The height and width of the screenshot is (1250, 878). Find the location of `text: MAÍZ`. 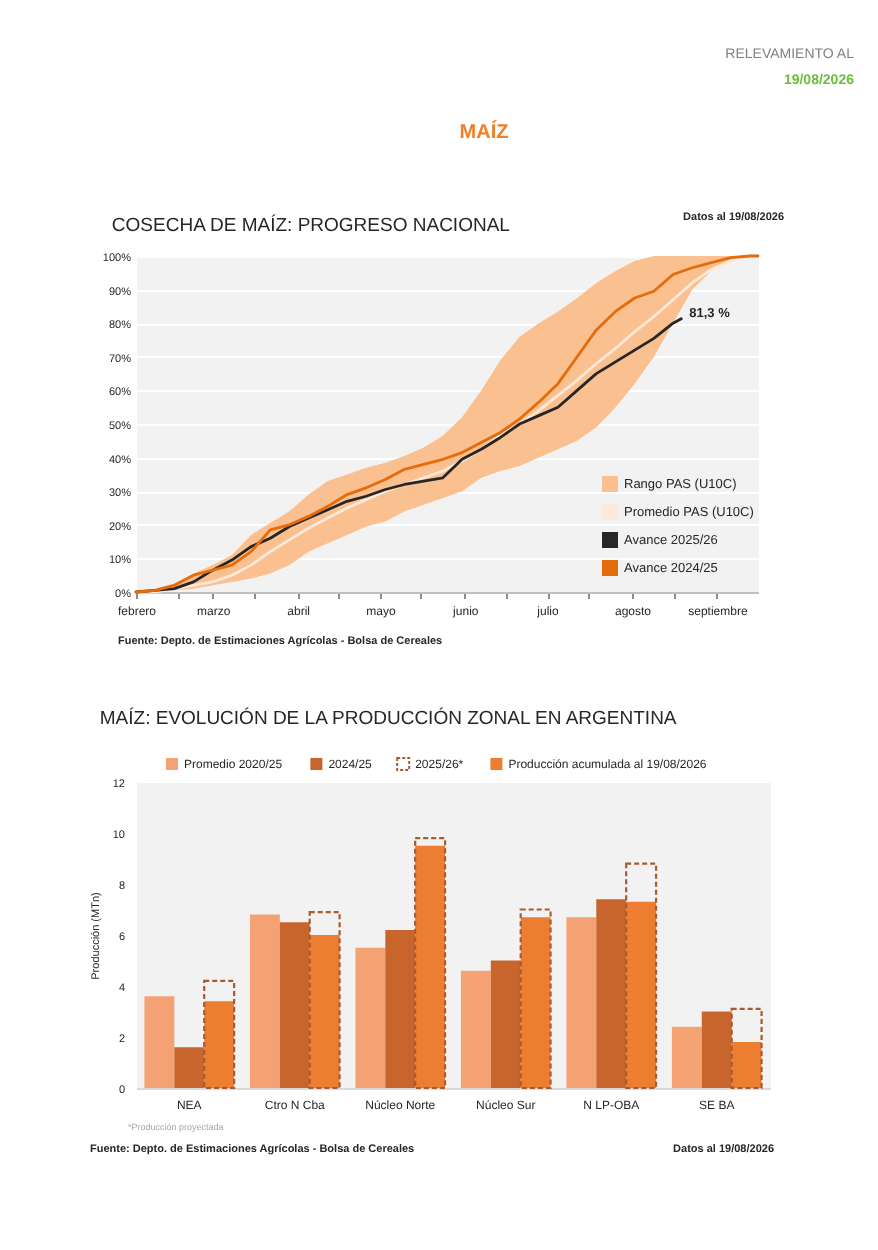

text: MAÍZ is located at coordinates (484, 132).